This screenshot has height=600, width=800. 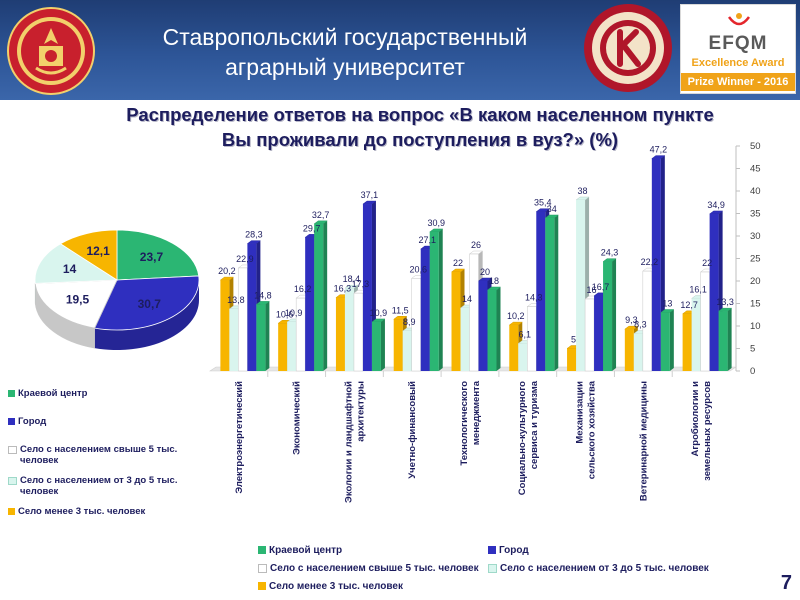 I want to click on bar-data-label: 34, so click(x=552, y=209).